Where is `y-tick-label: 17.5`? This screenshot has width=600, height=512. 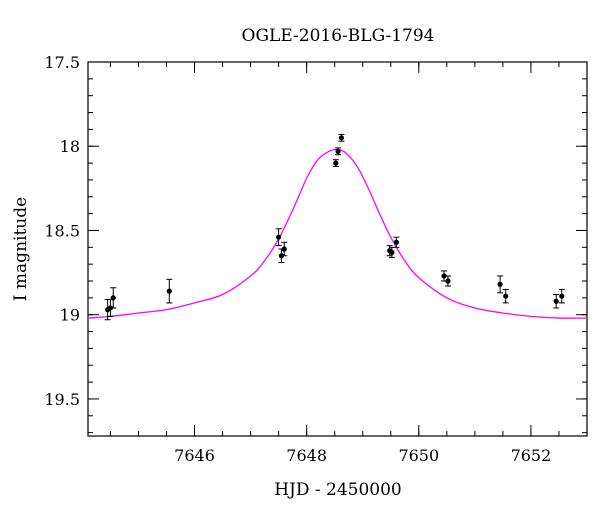
y-tick-label: 17.5 is located at coordinates (62, 62).